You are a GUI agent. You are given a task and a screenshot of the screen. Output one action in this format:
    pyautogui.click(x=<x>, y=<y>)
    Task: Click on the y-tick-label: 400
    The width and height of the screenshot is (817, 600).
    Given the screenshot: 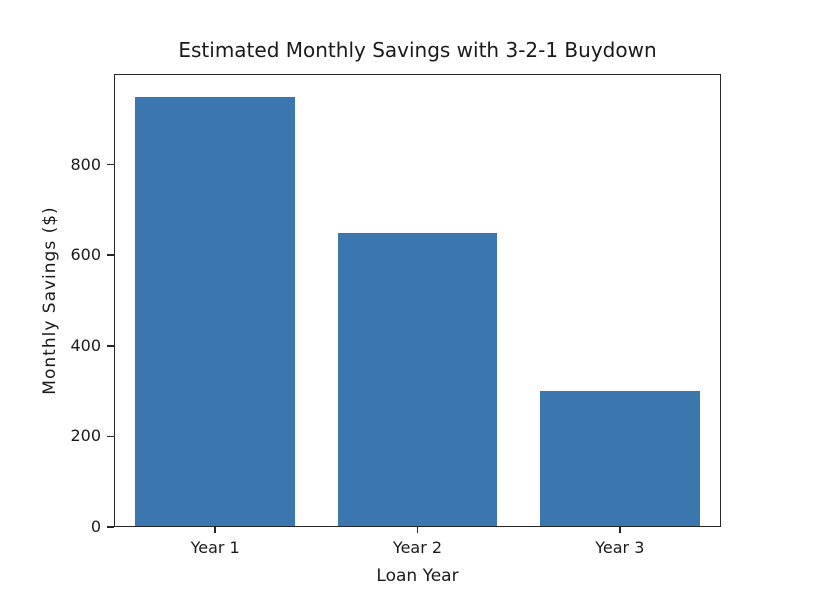 What is the action you would take?
    pyautogui.click(x=85, y=345)
    